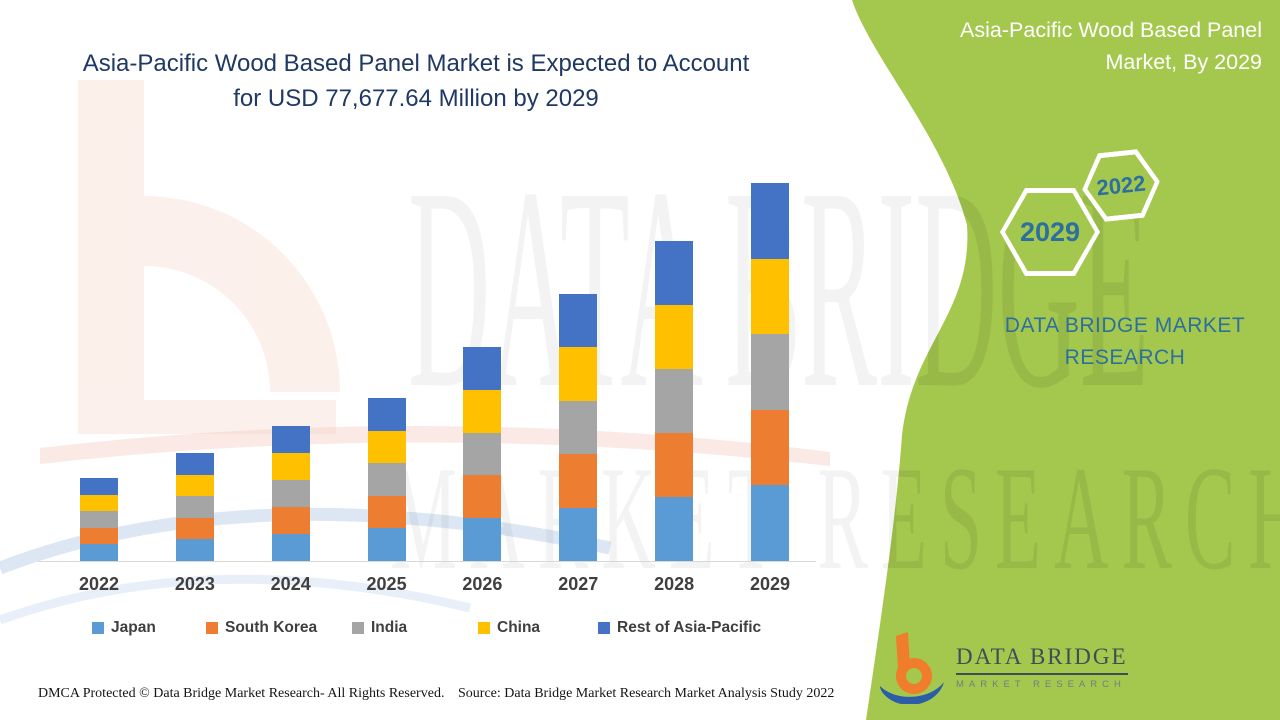  I want to click on x-axis-label: 2023, so click(194, 584).